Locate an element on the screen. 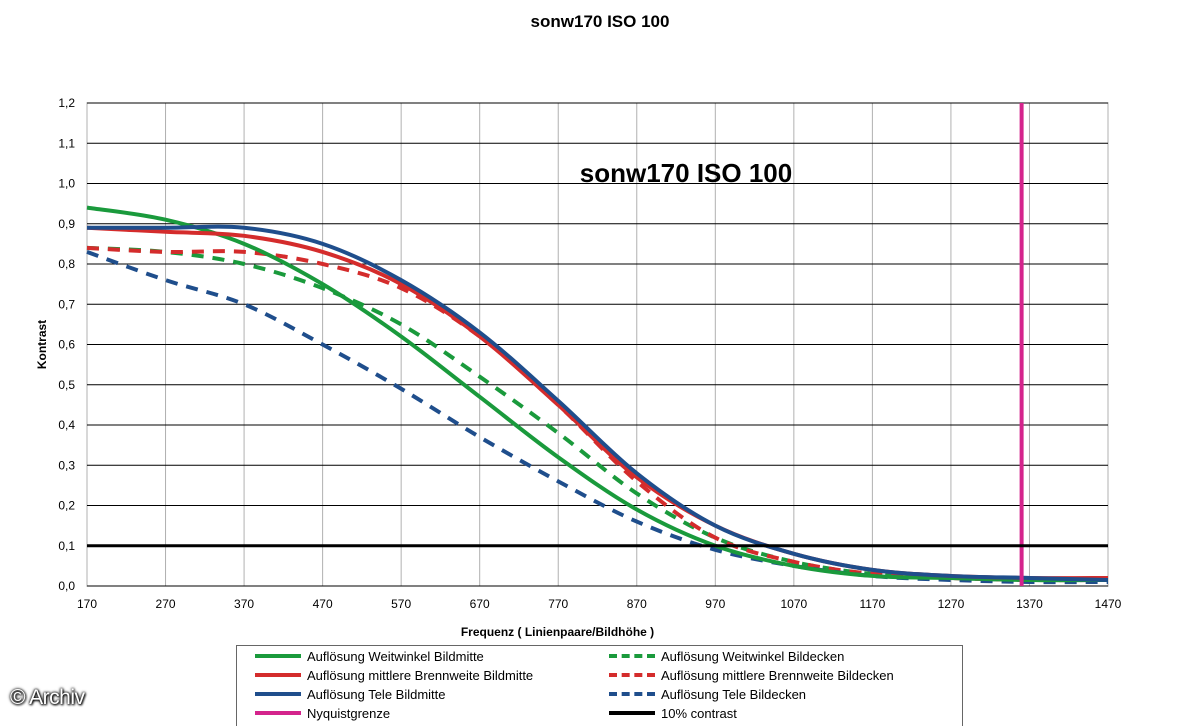 The width and height of the screenshot is (1200, 726). copyright-watermark: © Archiv is located at coordinates (47, 697).